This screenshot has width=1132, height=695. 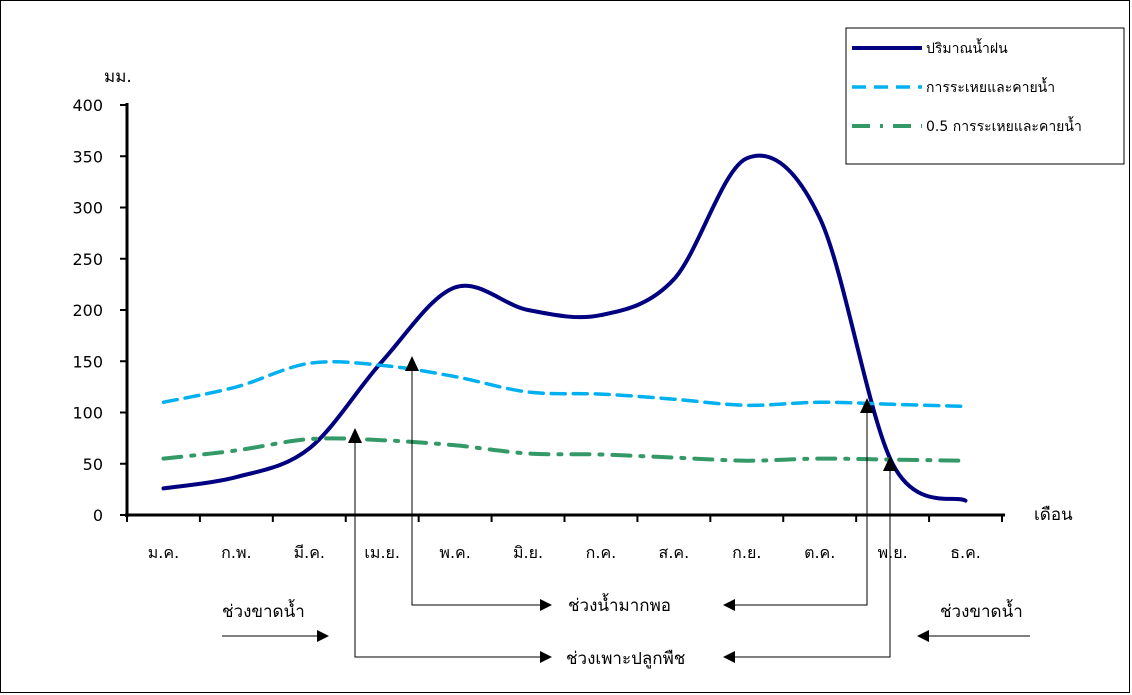 I want to click on growing-right-line, so click(x=807, y=565).